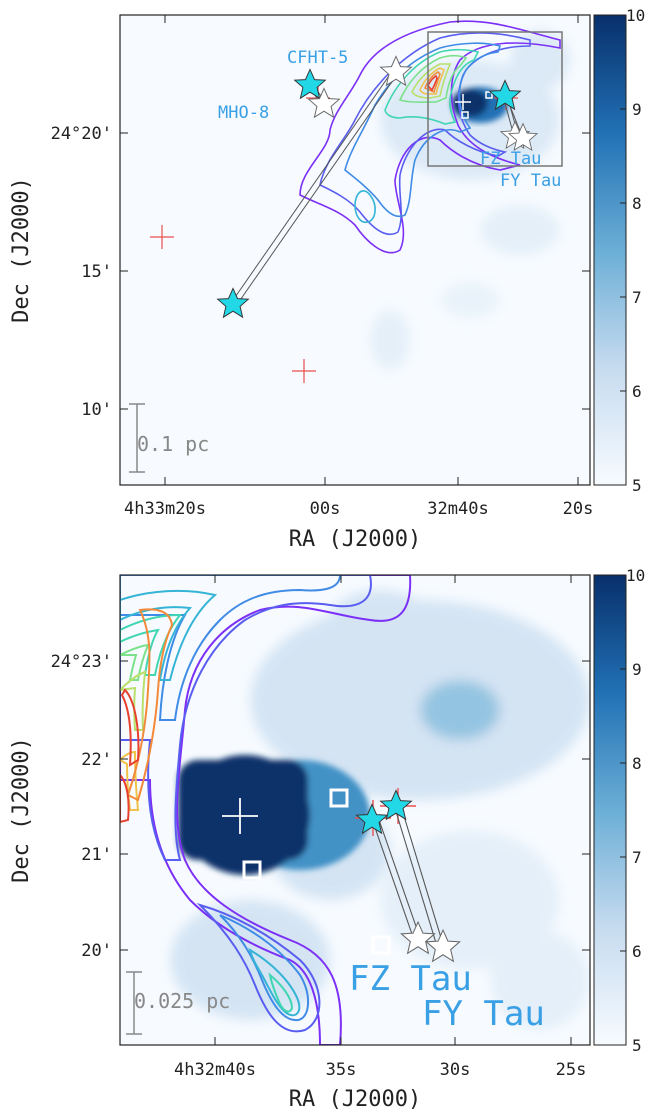  Describe the element at coordinates (243, 113) in the screenshot. I see `label-mho: MHO-8` at that location.